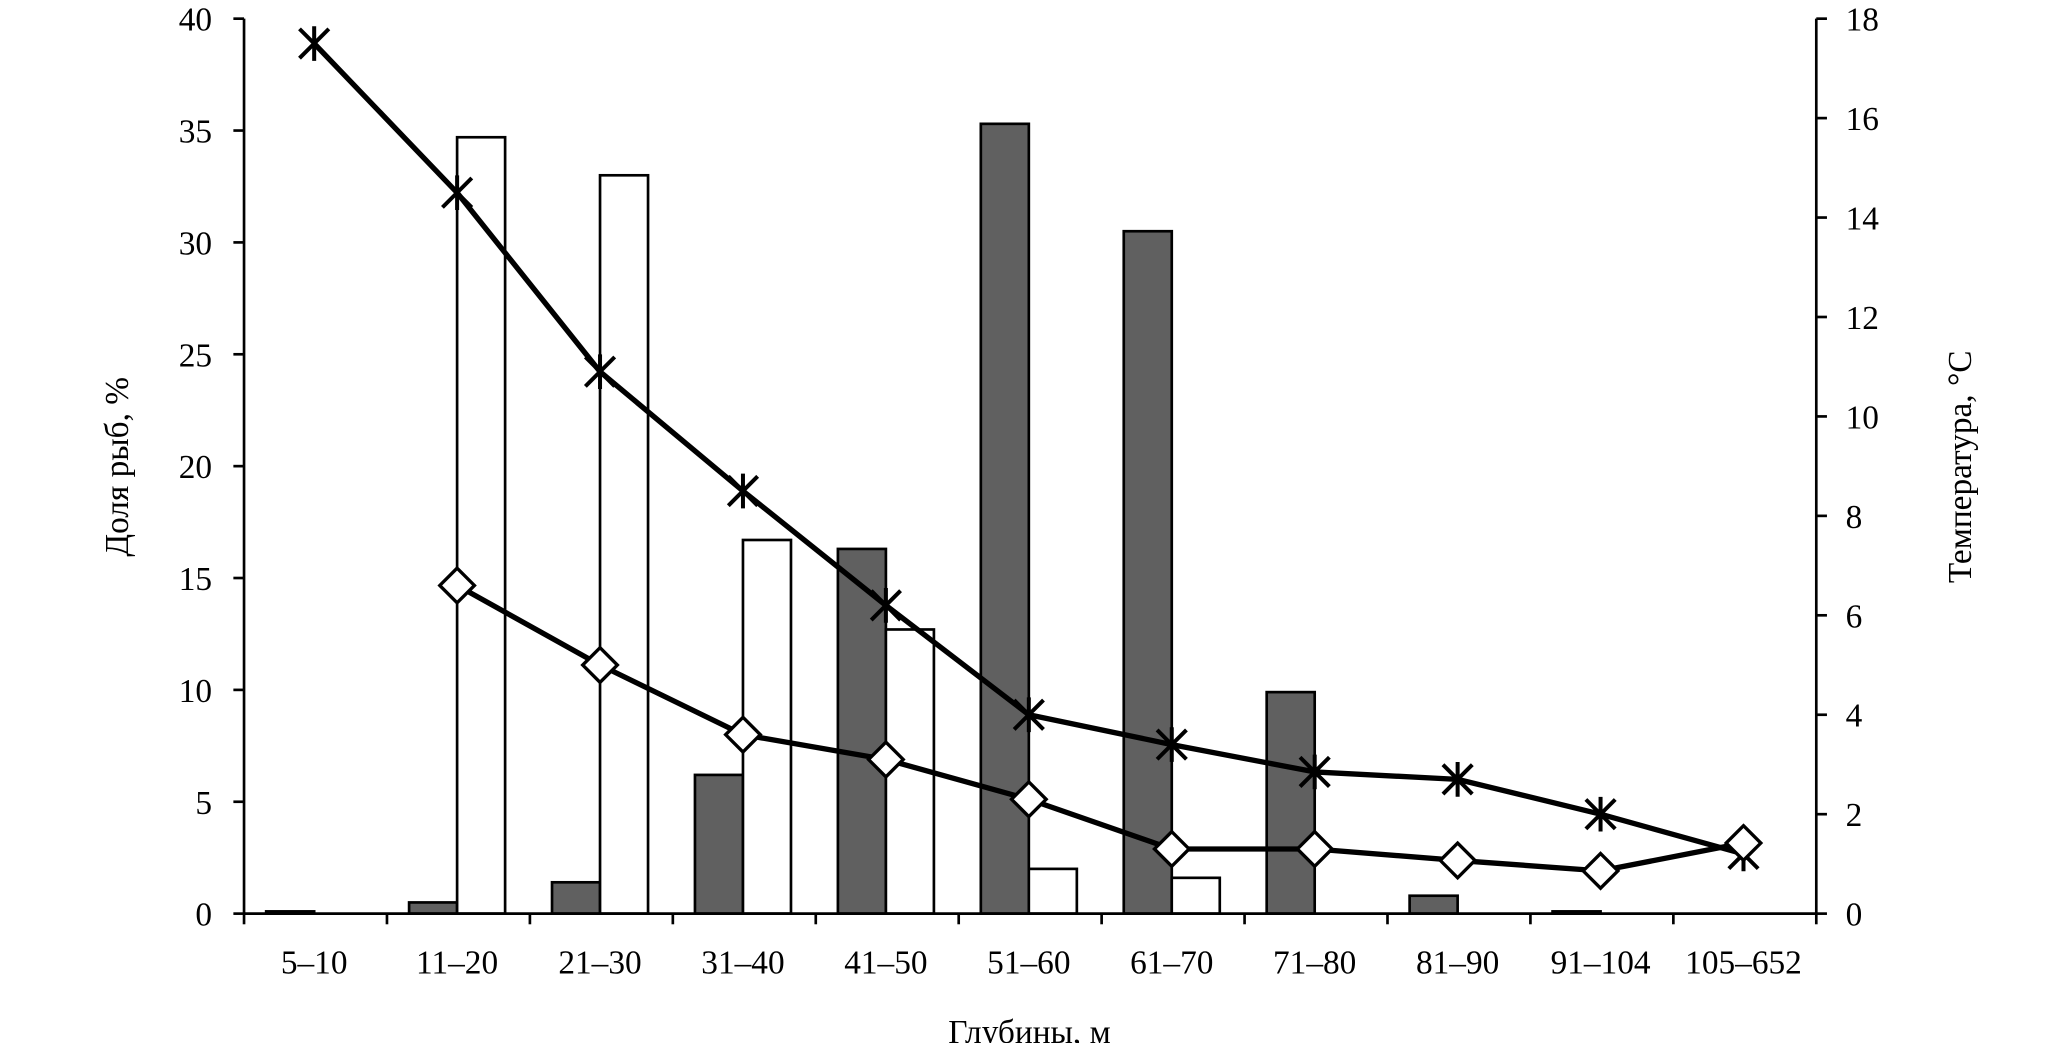 This screenshot has height=1043, width=2067. Describe the element at coordinates (1029, 1028) in the screenshot. I see `x-axis-label: Глубины, м` at that location.